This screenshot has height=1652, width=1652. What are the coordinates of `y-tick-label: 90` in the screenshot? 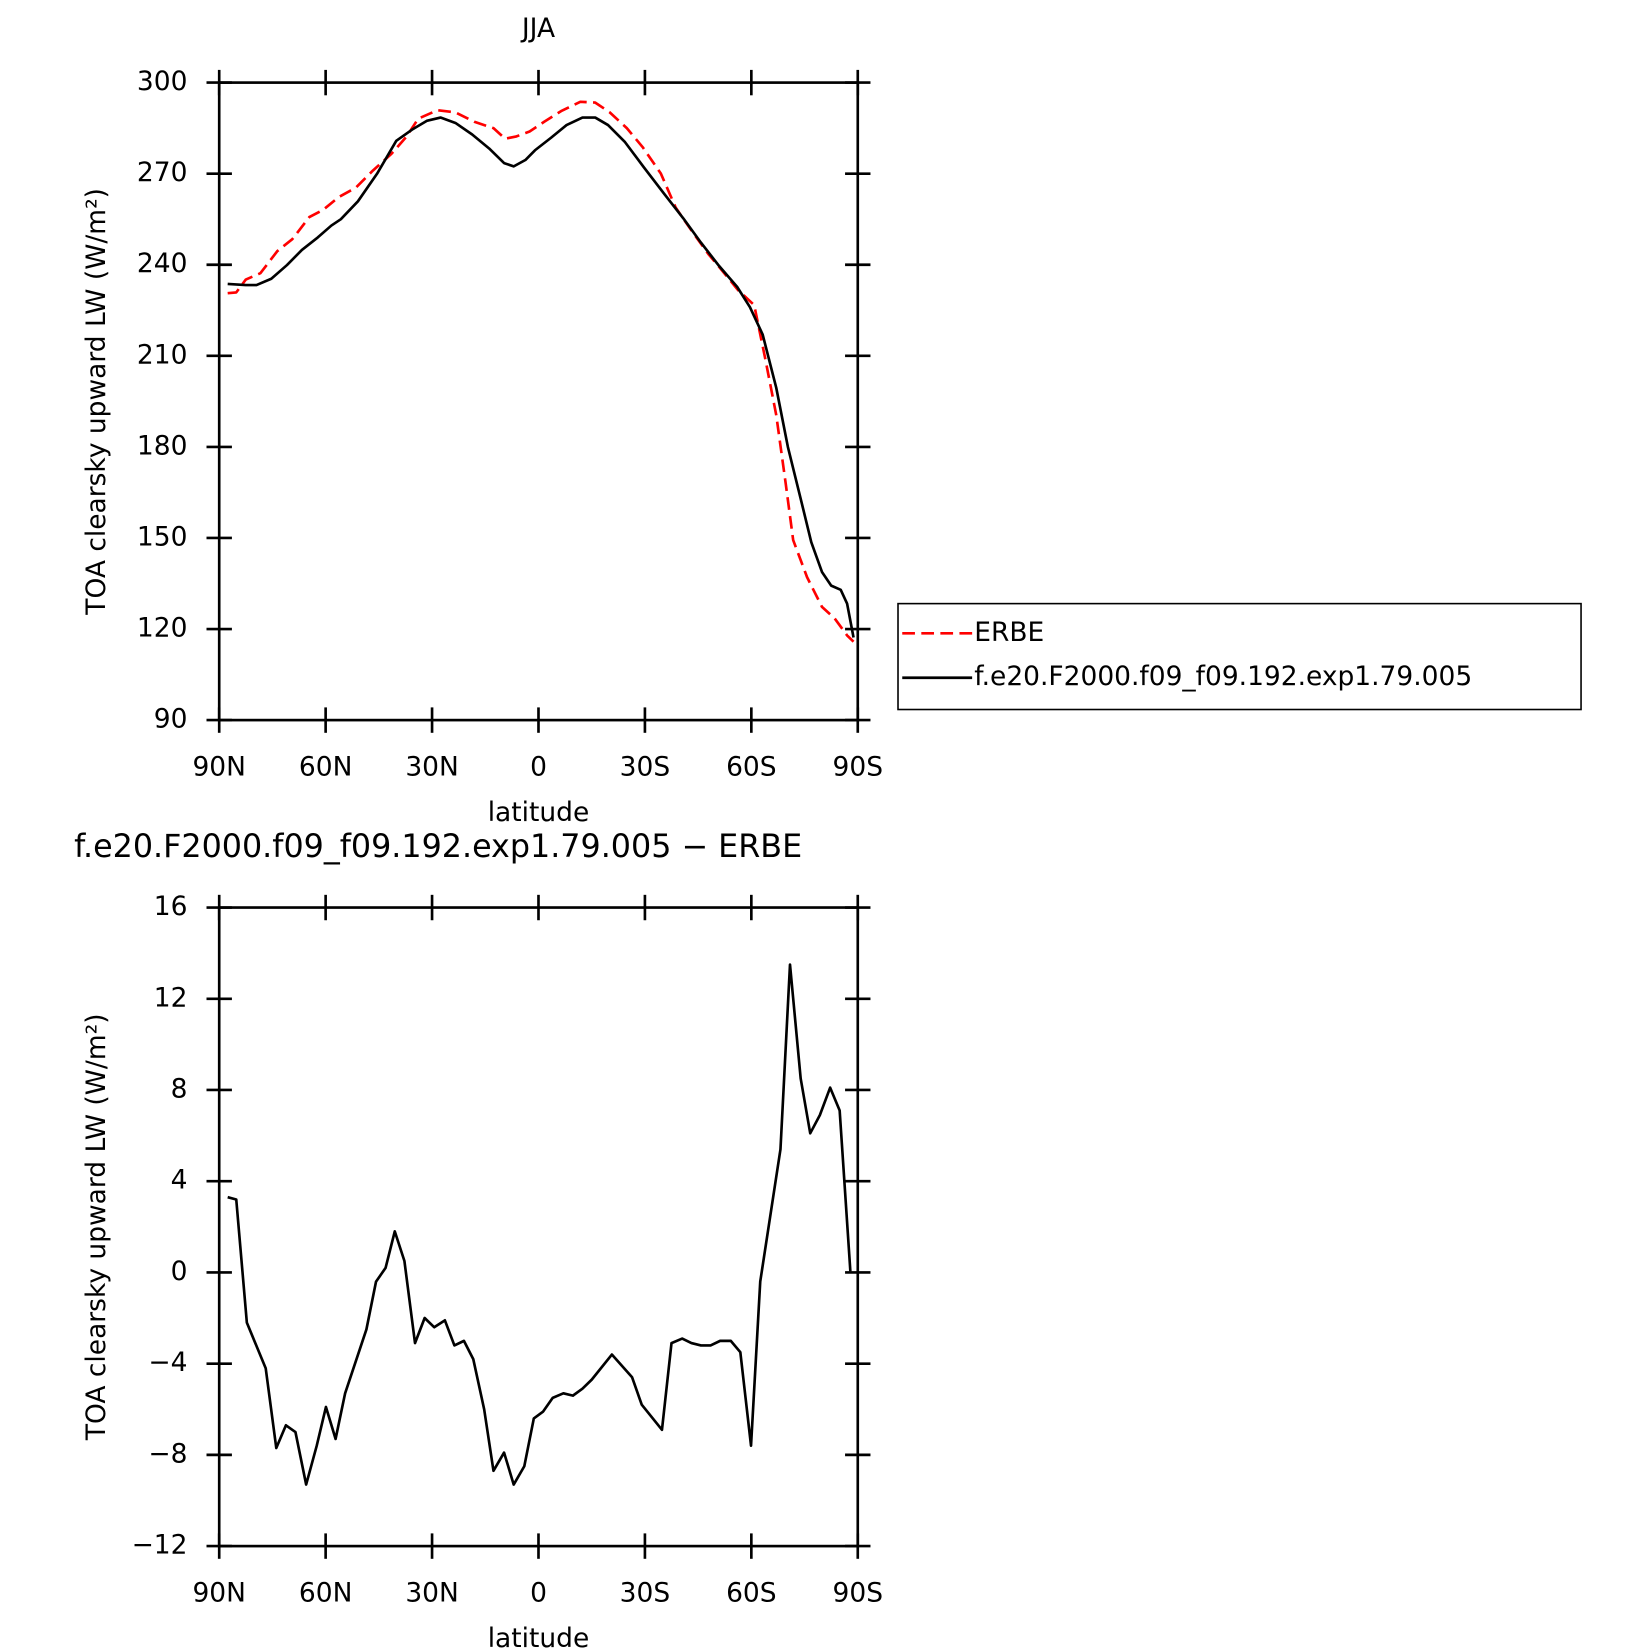 It's located at (171, 719).